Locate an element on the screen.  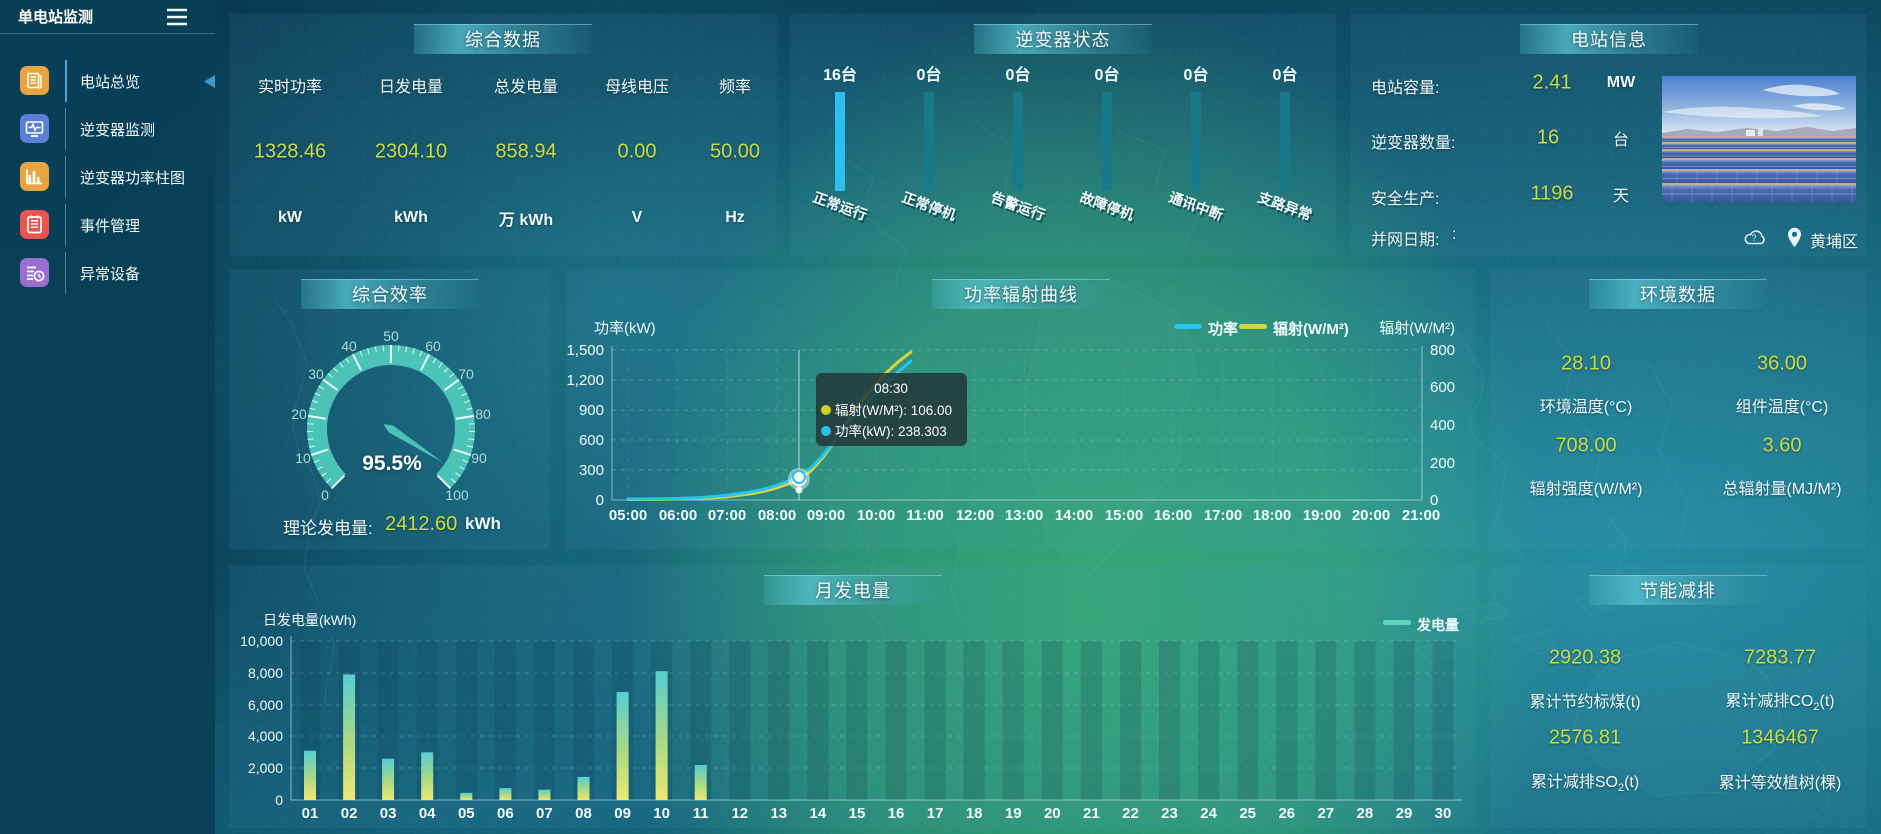
svg-text: 22 is located at coordinates (1130, 813).